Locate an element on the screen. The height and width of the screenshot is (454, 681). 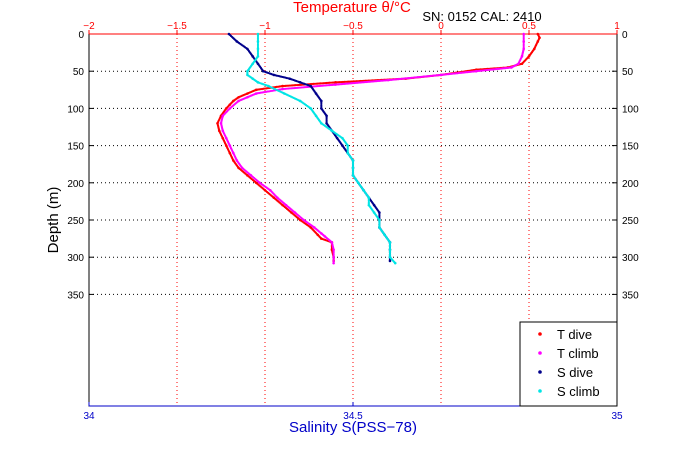
legend-label: T dive is located at coordinates (574, 334).